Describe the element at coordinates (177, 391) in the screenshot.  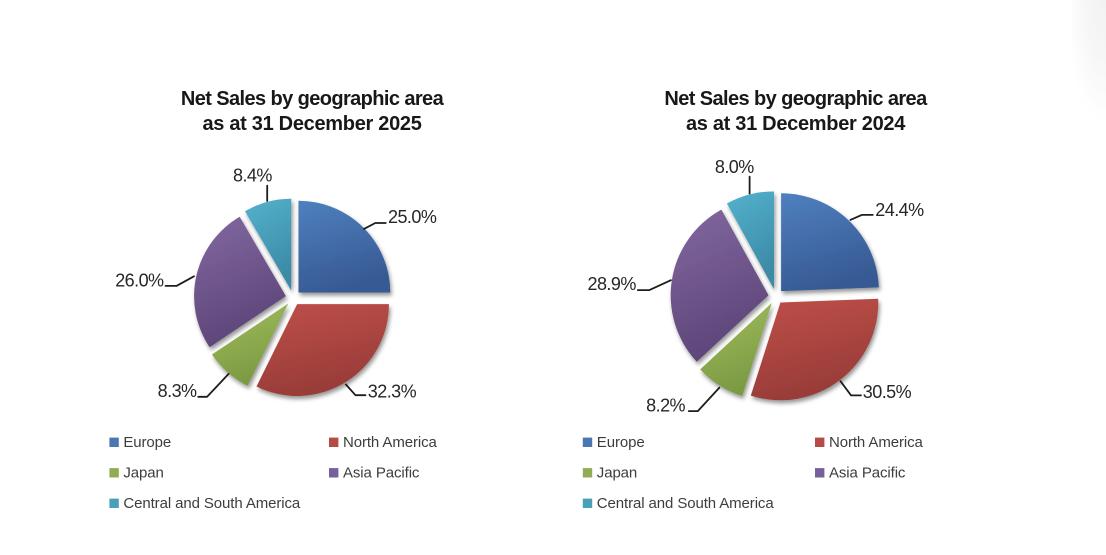
I see `svg-text: 8.3%` at that location.